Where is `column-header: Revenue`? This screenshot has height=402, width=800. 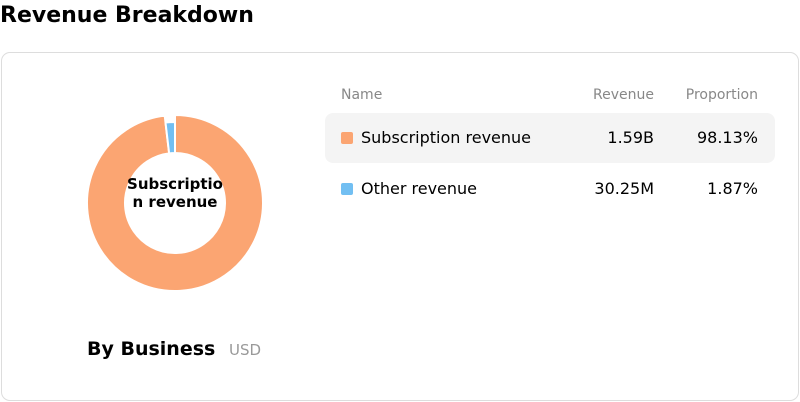 column-header: Revenue is located at coordinates (623, 95).